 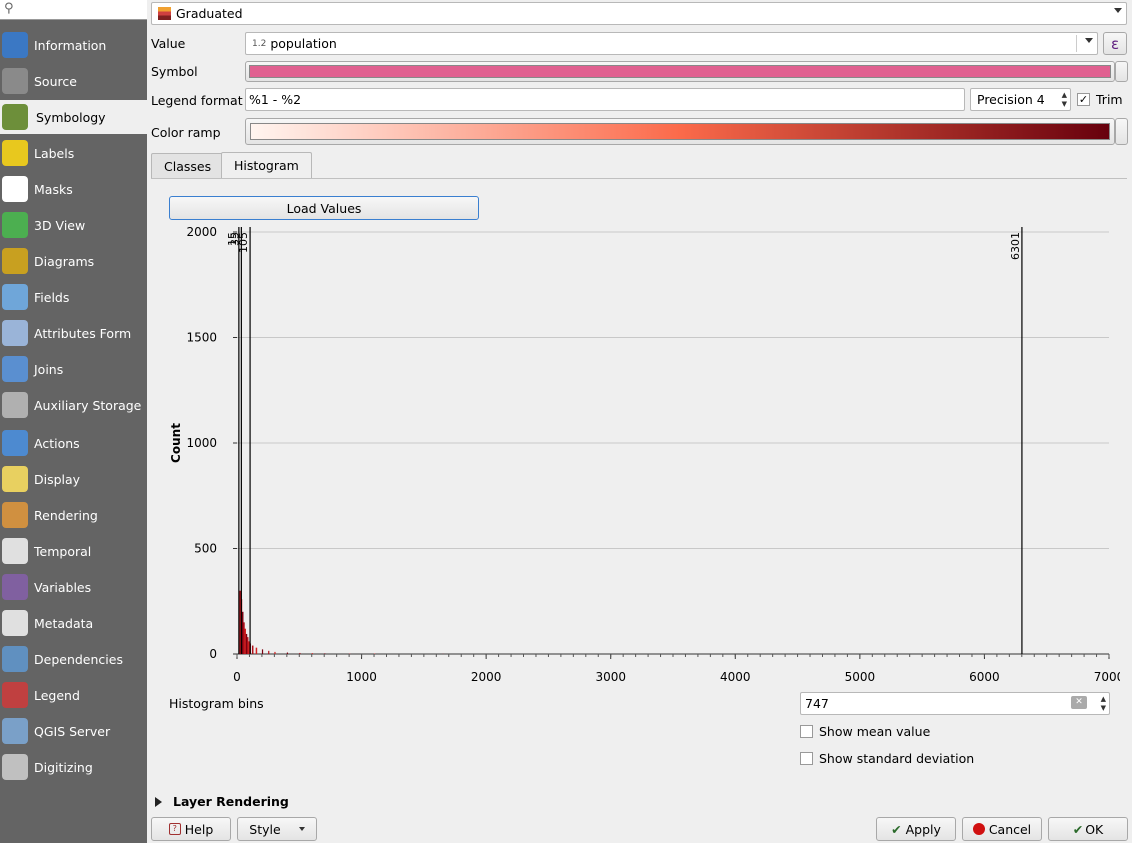 I want to click on speech-bubble-icon, so click(x=15, y=479).